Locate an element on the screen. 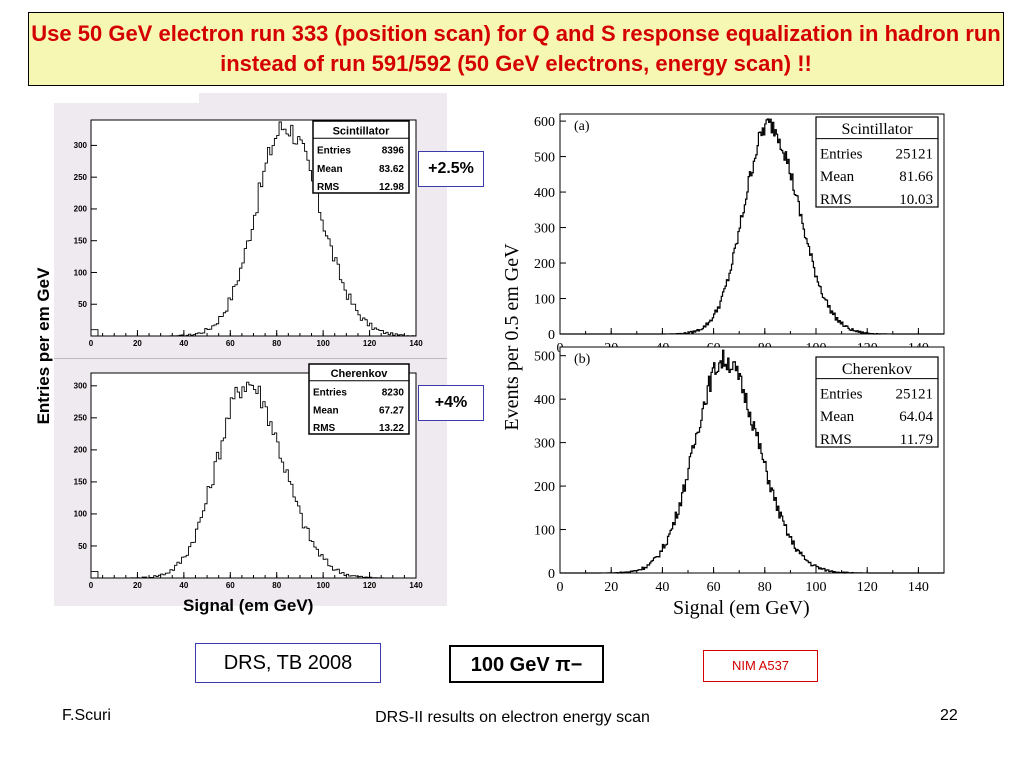 The image size is (1024, 768). stat-box-value: 8396 is located at coordinates (393, 151).